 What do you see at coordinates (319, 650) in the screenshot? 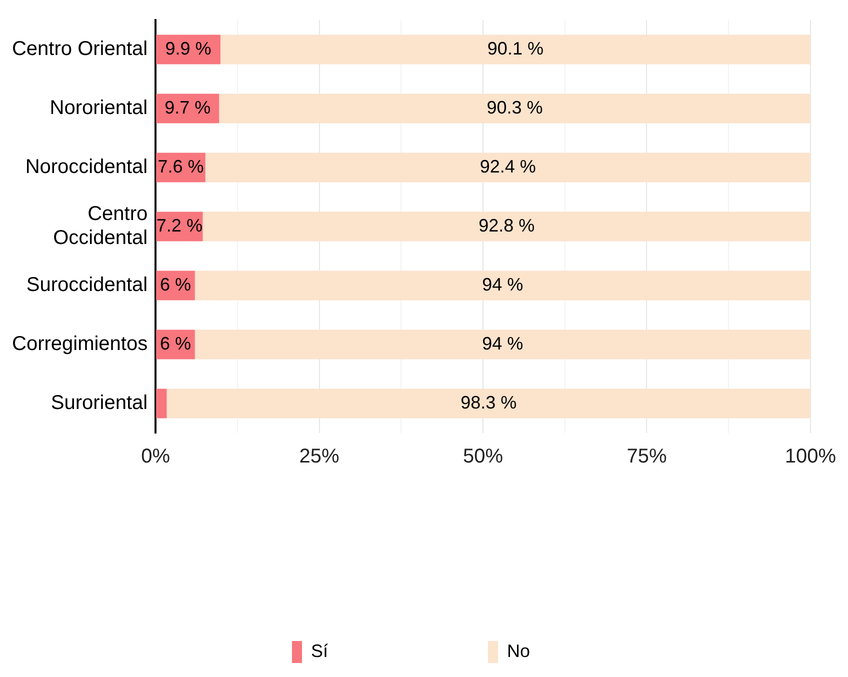
I see `legend-label: Sí` at bounding box center [319, 650].